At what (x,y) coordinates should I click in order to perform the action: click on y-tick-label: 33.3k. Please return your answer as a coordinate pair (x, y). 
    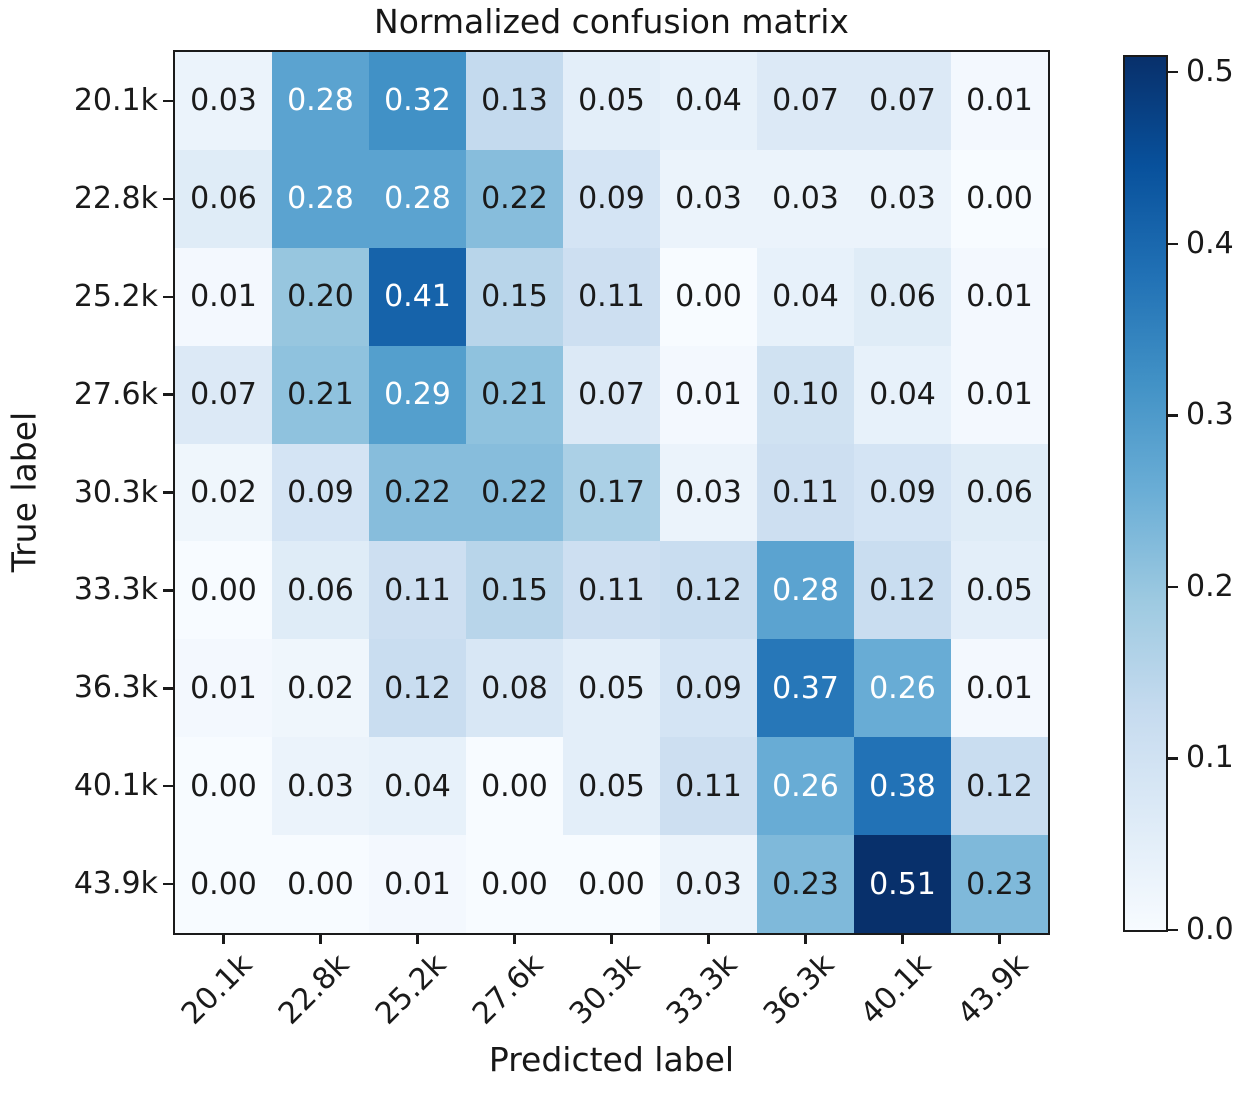
    Looking at the image, I should click on (115, 590).